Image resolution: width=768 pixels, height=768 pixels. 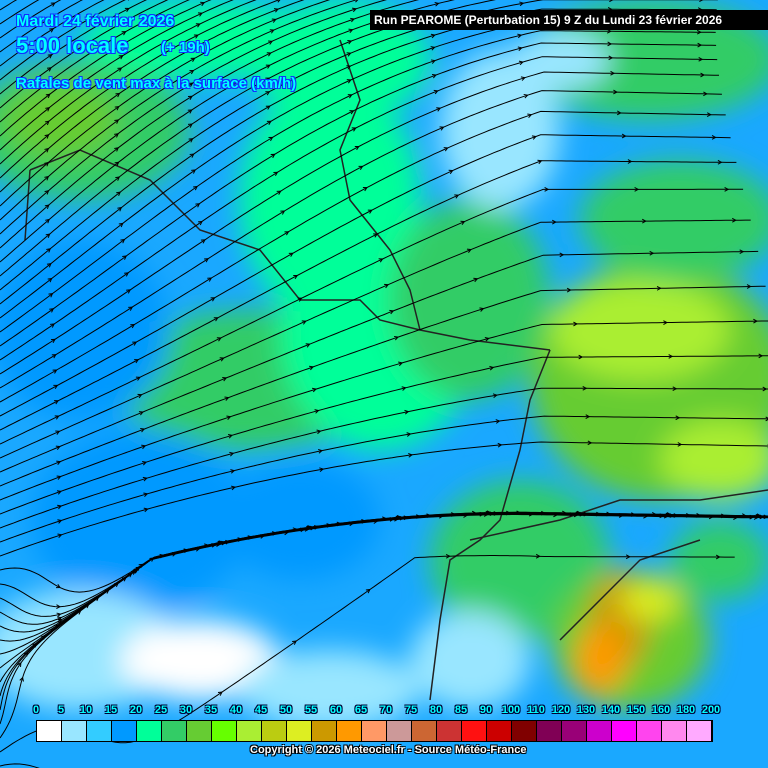 What do you see at coordinates (461, 710) in the screenshot?
I see `legend-label: 85` at bounding box center [461, 710].